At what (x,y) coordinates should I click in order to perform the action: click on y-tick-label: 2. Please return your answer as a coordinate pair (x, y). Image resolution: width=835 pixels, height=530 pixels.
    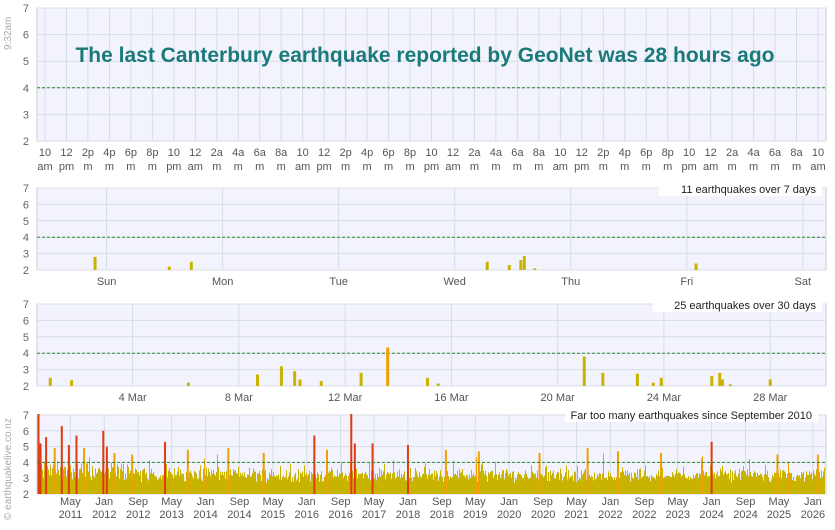
    Looking at the image, I should click on (26, 142).